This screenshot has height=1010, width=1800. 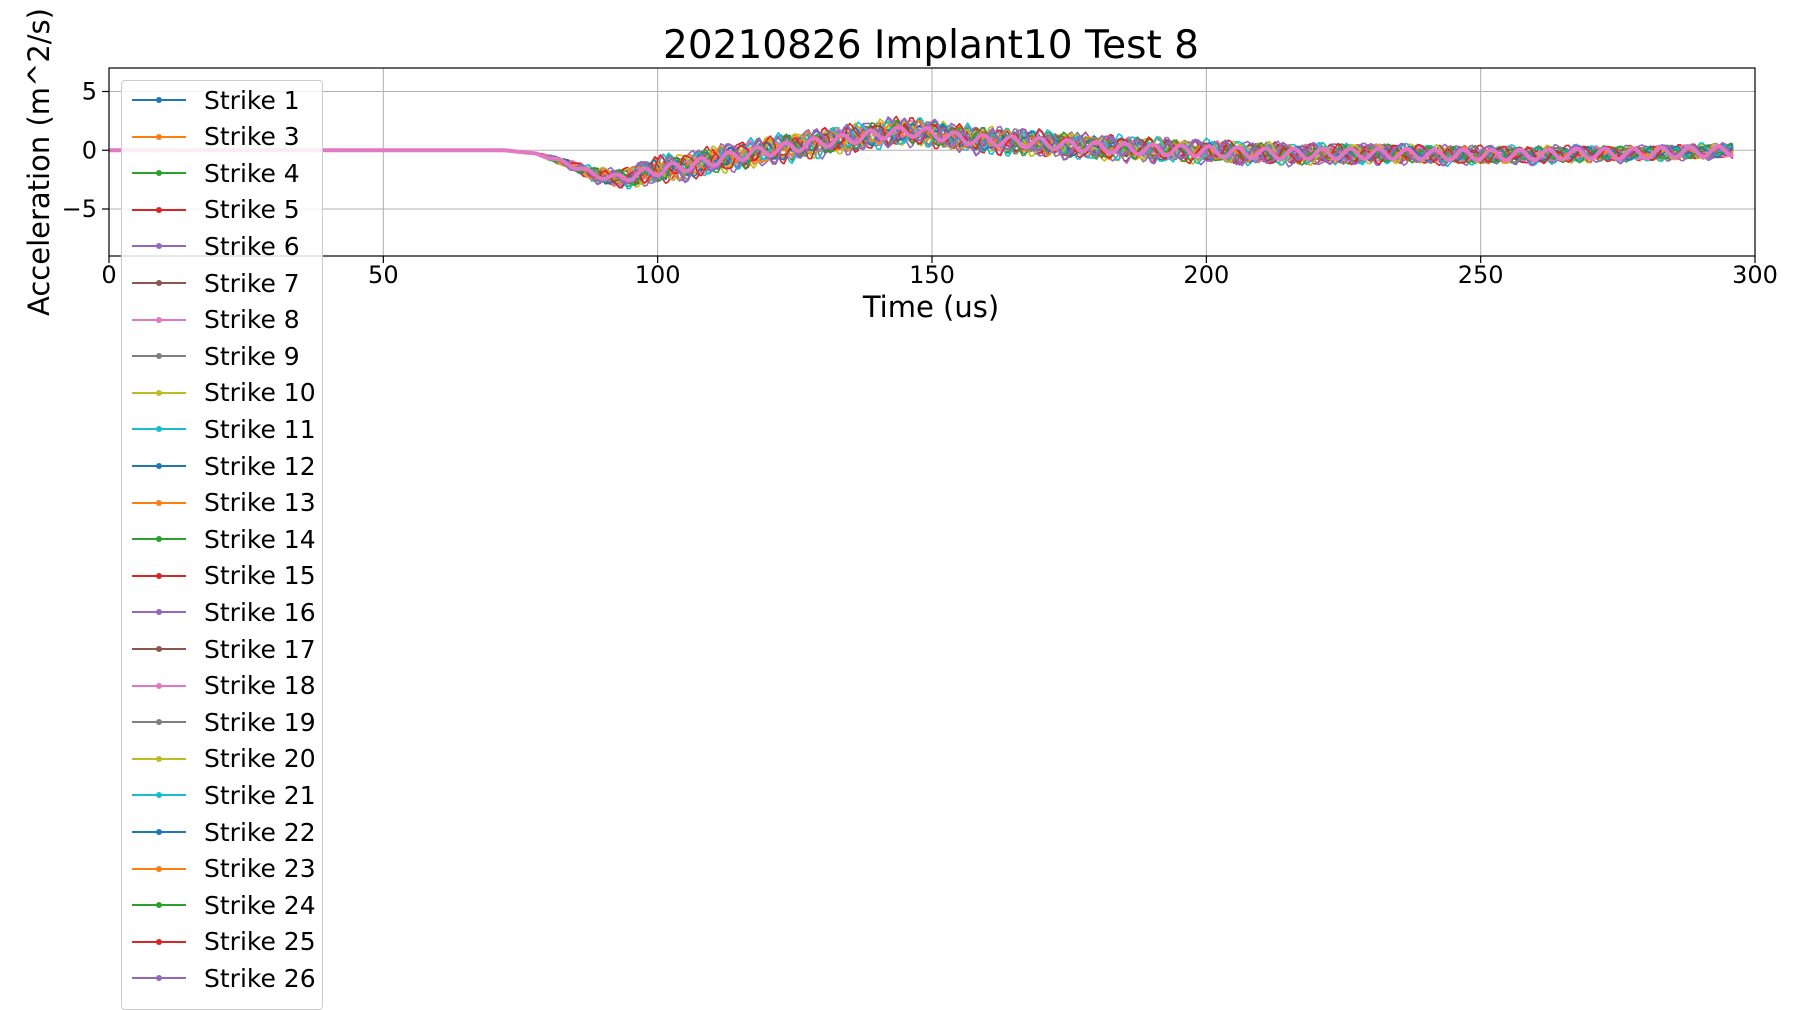 I want to click on legend-item: Strike 14, so click(x=224, y=539).